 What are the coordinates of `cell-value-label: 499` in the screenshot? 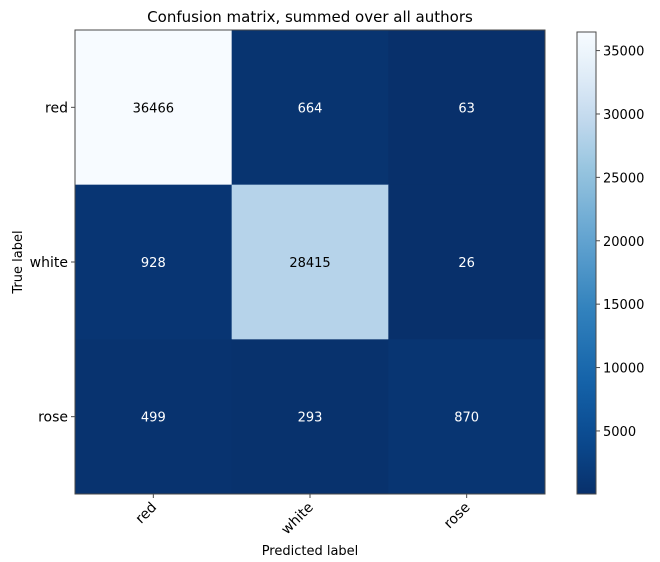 It's located at (153, 418).